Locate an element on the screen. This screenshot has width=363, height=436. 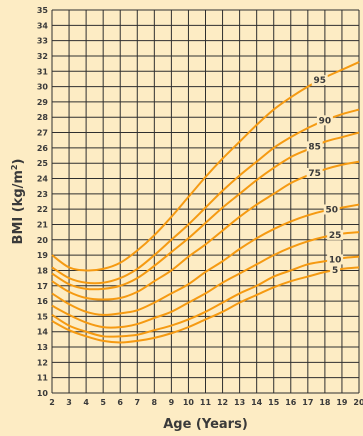
y-tick-label: 22 is located at coordinates (42, 209).